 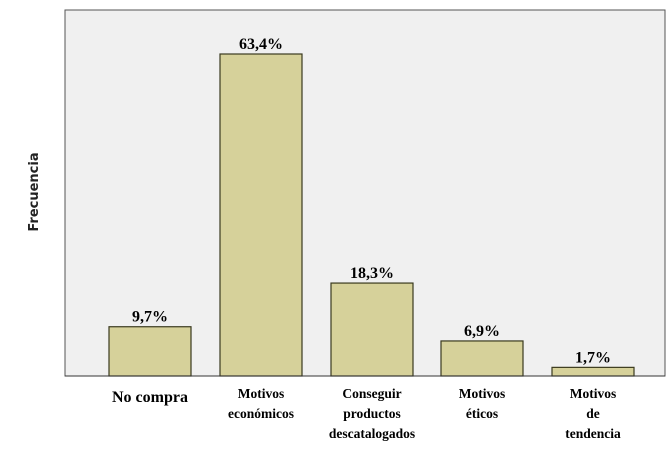 I want to click on x-tick-line: No compra, so click(x=150, y=397).